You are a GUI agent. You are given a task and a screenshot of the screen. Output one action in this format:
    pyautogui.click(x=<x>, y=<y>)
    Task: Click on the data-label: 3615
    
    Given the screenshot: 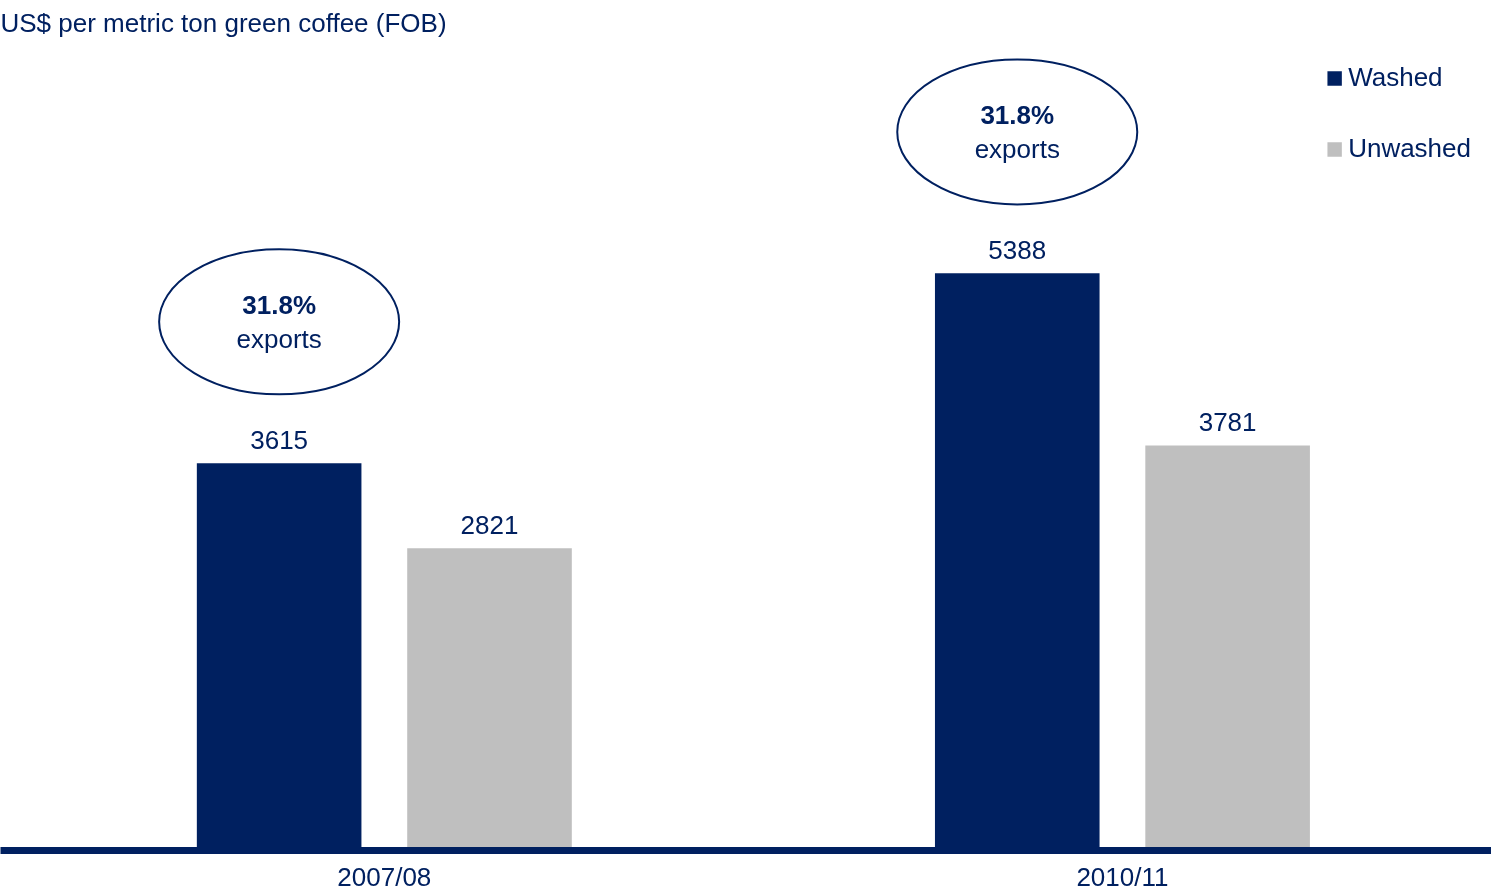 What is the action you would take?
    pyautogui.click(x=279, y=440)
    